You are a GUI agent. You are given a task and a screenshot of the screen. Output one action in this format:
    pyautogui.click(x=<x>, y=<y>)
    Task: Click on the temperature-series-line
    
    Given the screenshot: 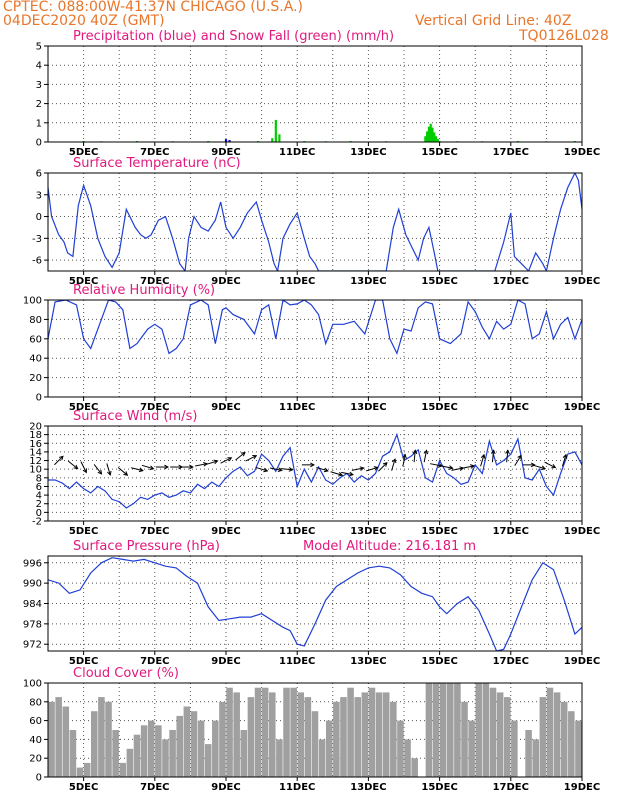 What is the action you would take?
    pyautogui.click(x=315, y=222)
    